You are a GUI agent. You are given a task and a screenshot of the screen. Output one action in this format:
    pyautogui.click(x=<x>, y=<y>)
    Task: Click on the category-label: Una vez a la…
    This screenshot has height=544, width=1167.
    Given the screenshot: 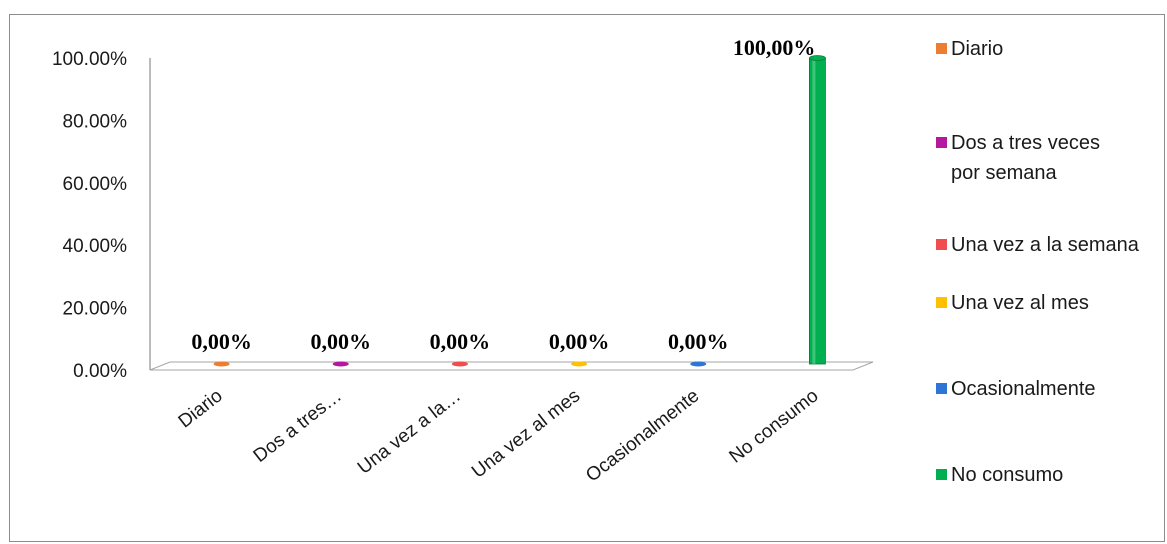 What is the action you would take?
    pyautogui.click(x=409, y=431)
    